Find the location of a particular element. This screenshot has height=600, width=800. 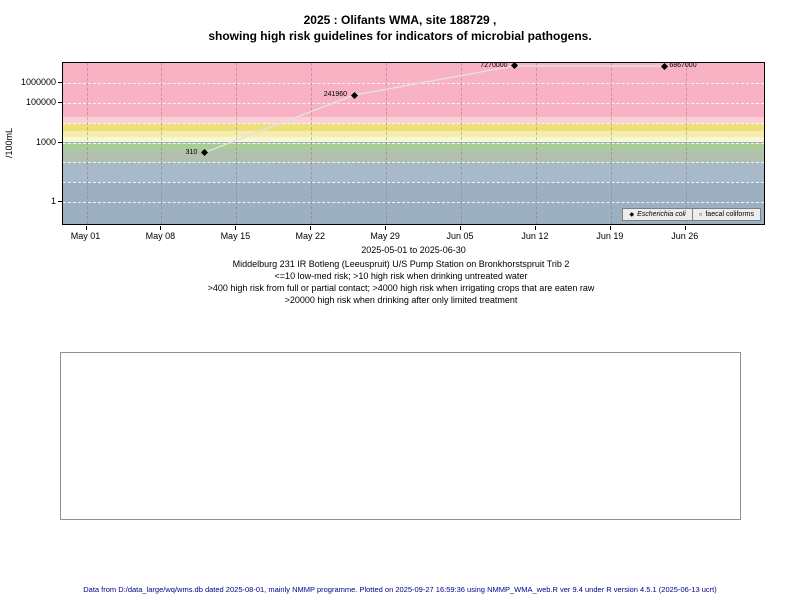

legend-item: ○ faecal coliforms is located at coordinates (726, 214).